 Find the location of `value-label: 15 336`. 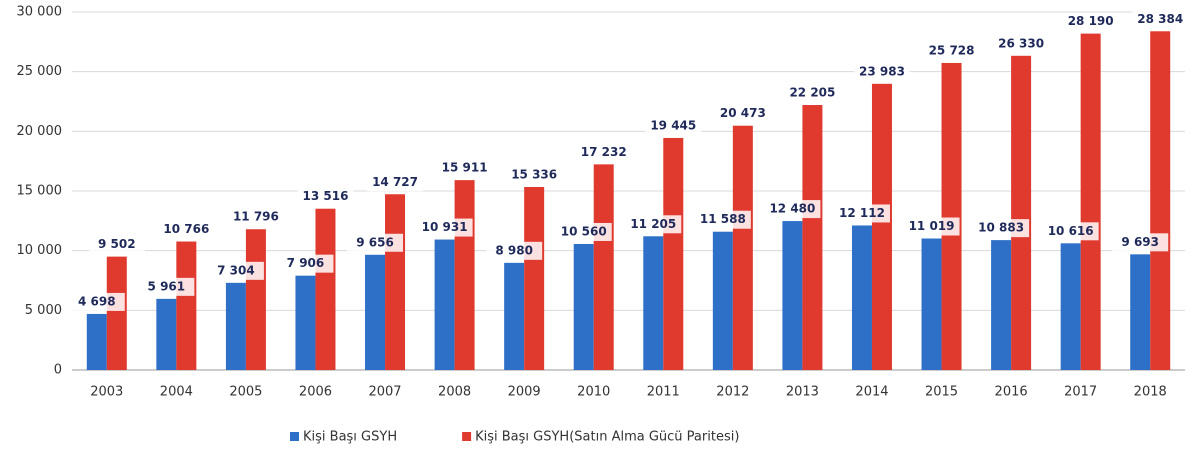

value-label: 15 336 is located at coordinates (534, 174).